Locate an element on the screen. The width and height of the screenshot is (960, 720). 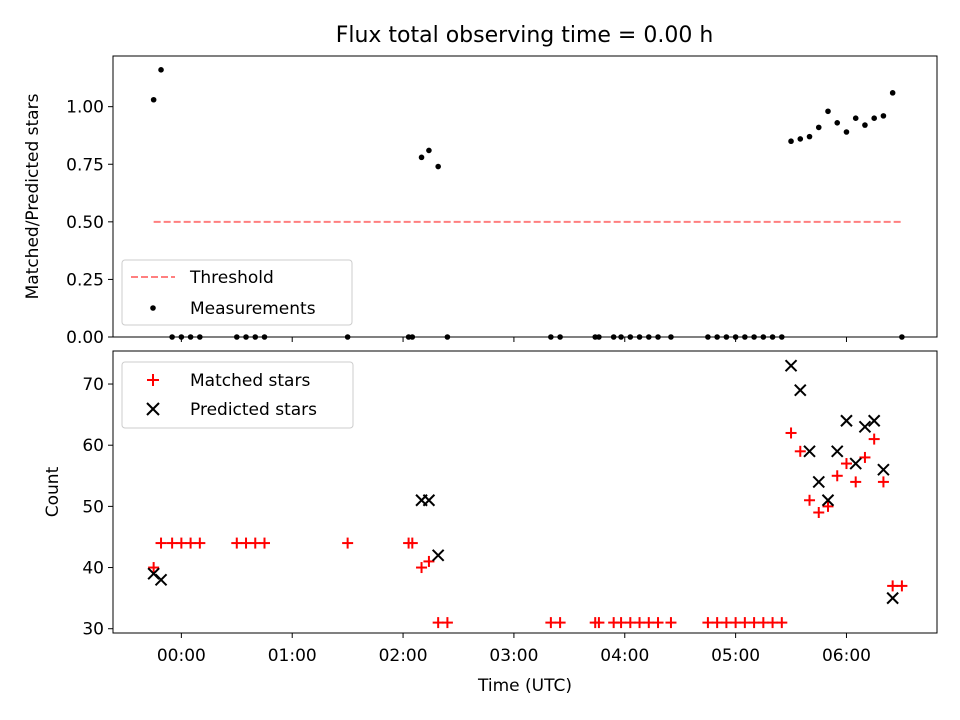
count-y-tick-label: 70 is located at coordinates (93, 385).